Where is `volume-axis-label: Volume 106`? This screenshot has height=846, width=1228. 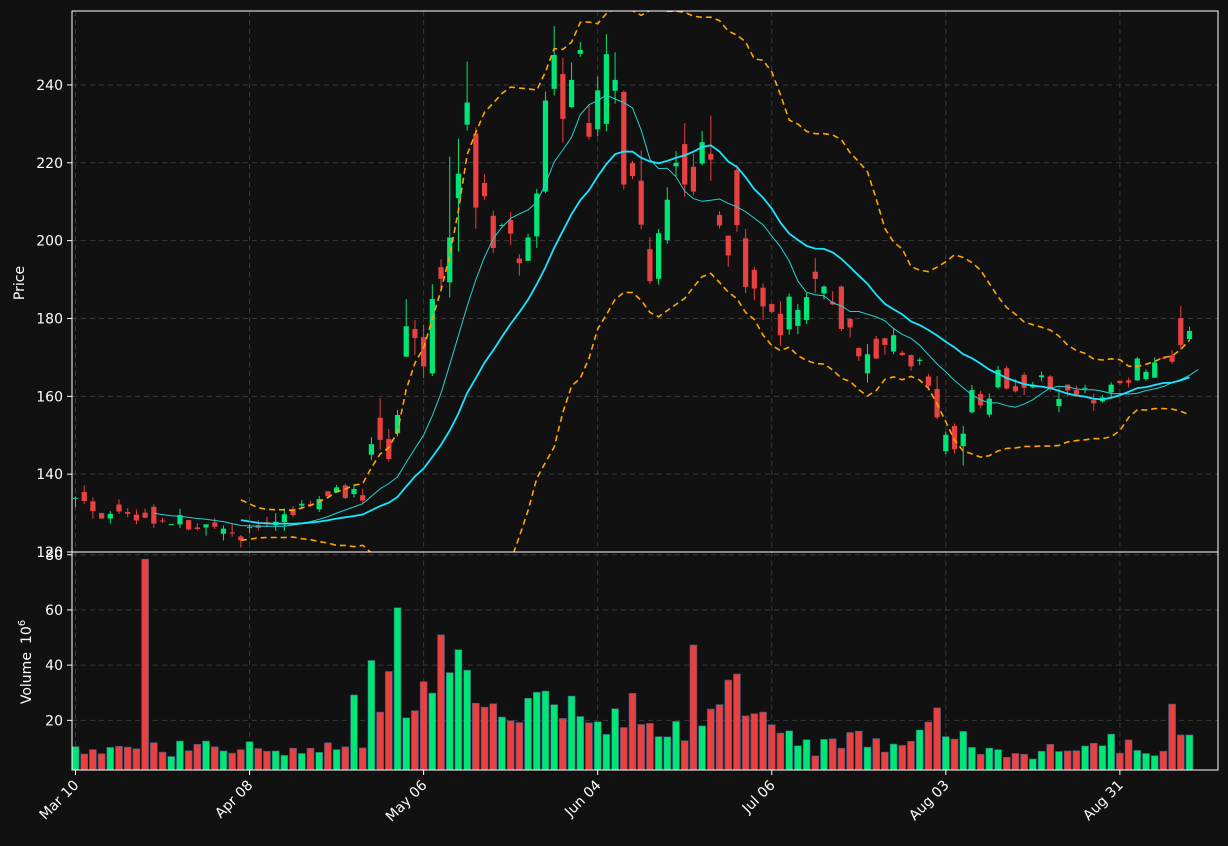 volume-axis-label: Volume 106 is located at coordinates (26, 662).